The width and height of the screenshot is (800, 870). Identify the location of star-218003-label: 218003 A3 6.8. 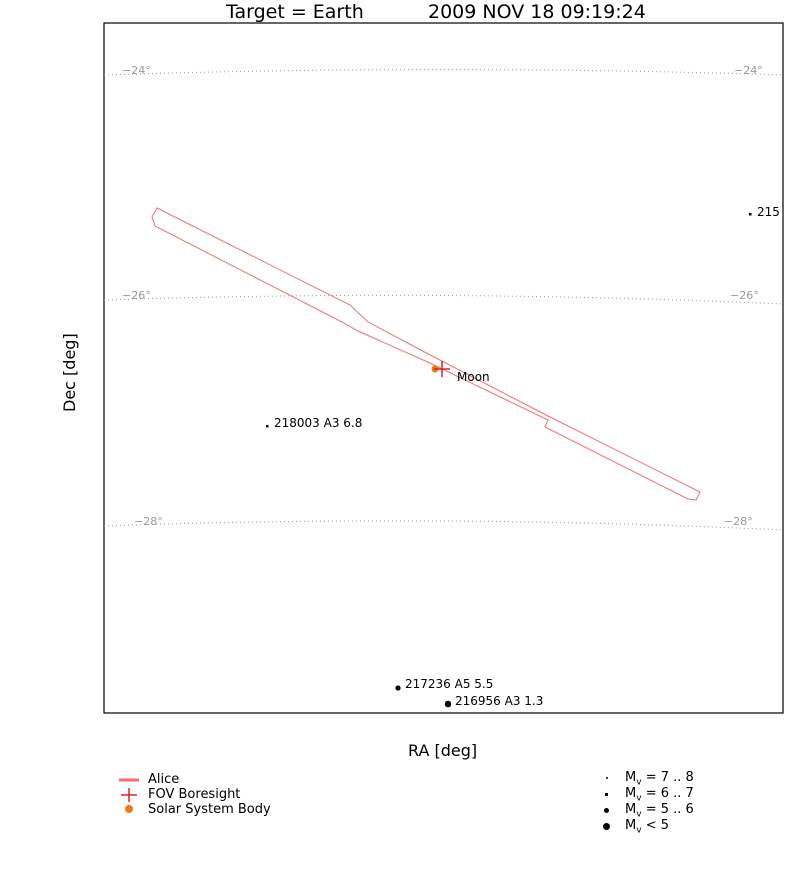
(318, 423).